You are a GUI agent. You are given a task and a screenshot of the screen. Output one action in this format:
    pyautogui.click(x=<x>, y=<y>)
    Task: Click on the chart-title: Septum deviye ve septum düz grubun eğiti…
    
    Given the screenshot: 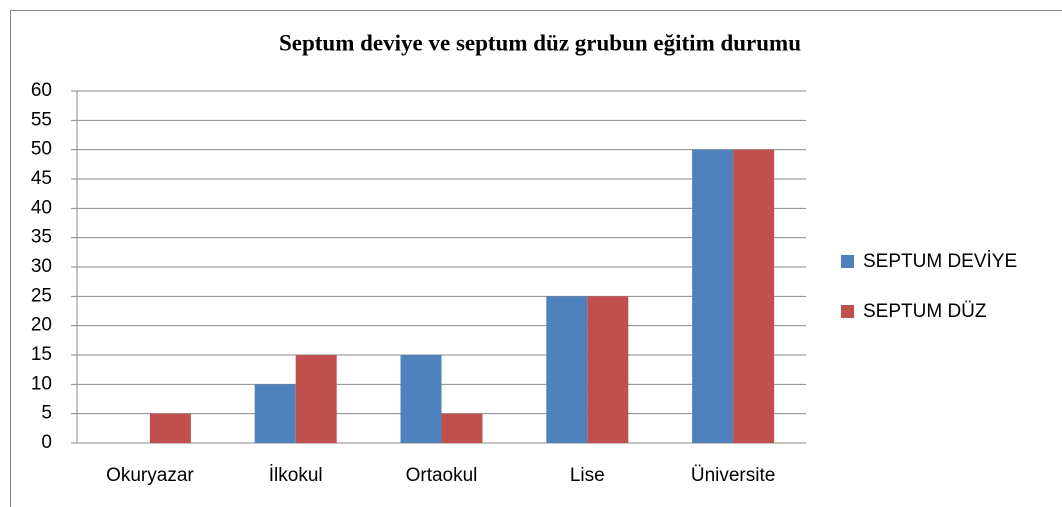 What is the action you would take?
    pyautogui.click(x=540, y=42)
    